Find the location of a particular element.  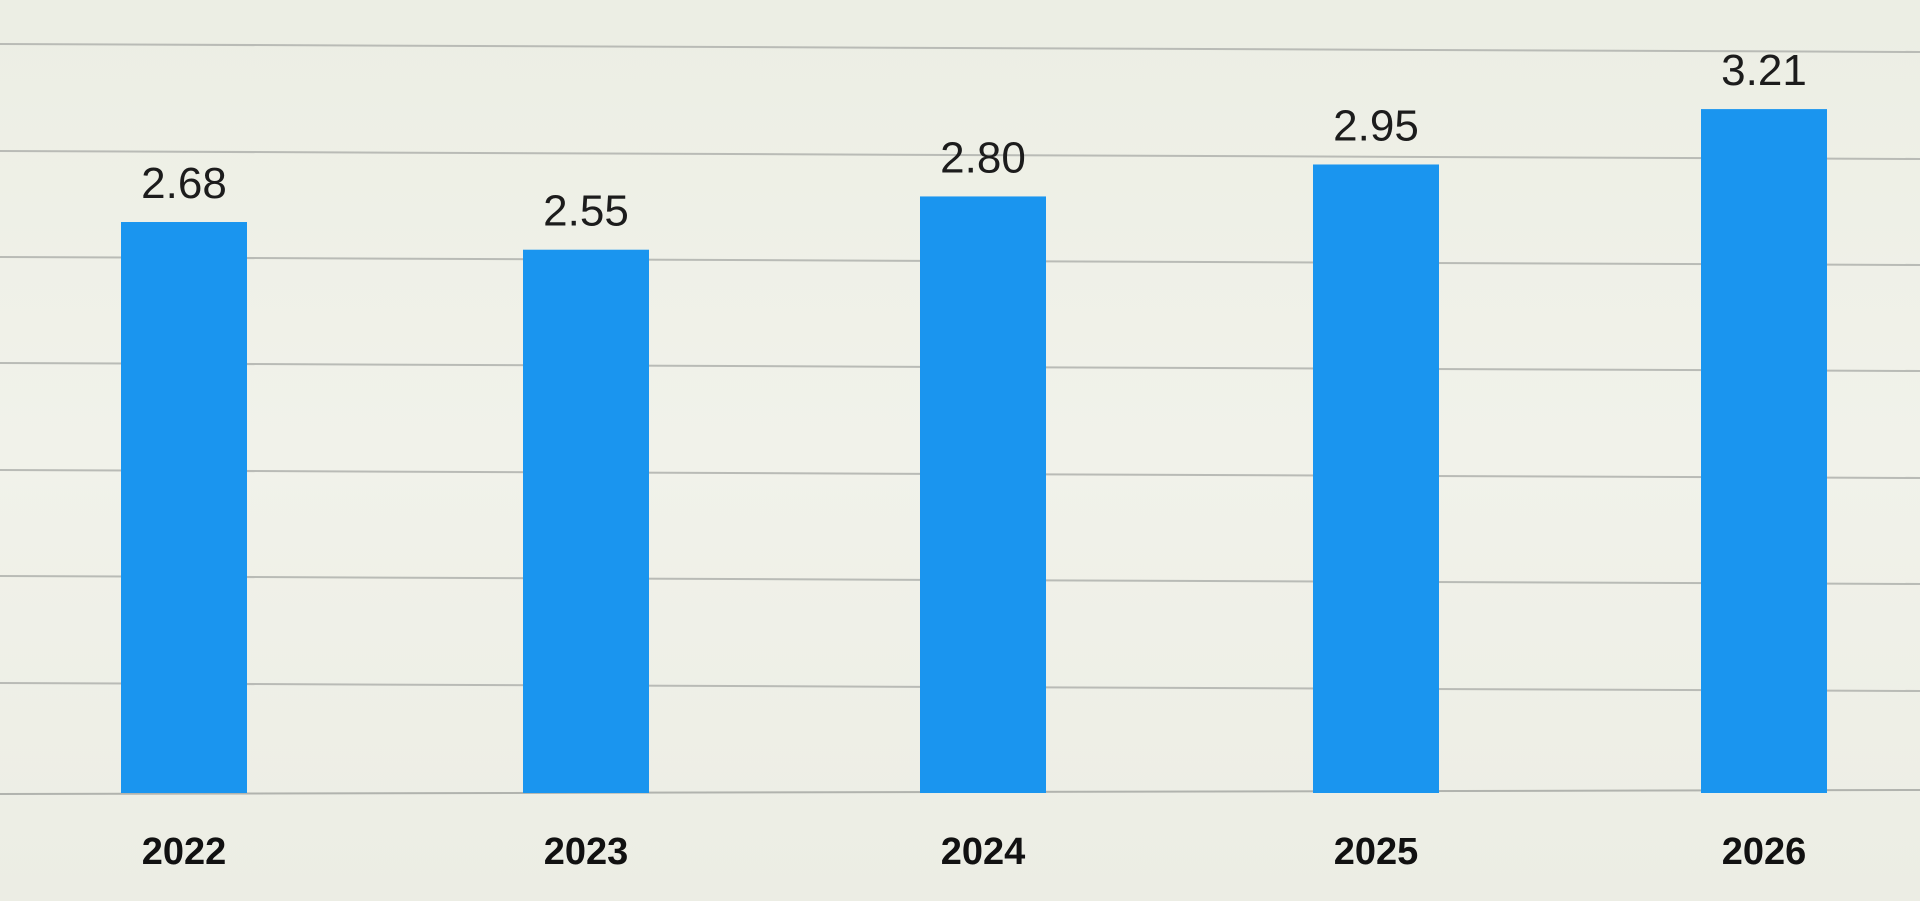

value-label-2023: 2.55 is located at coordinates (586, 211).